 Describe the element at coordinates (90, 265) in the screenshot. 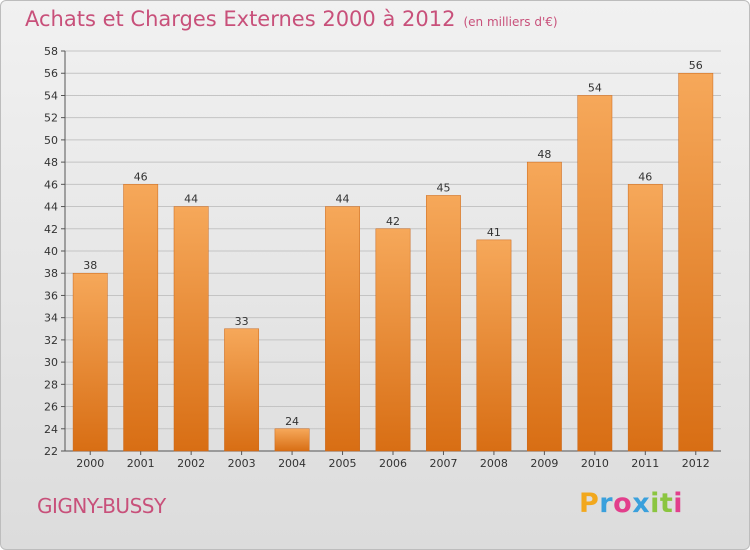

I see `bar-value-label: 38` at that location.